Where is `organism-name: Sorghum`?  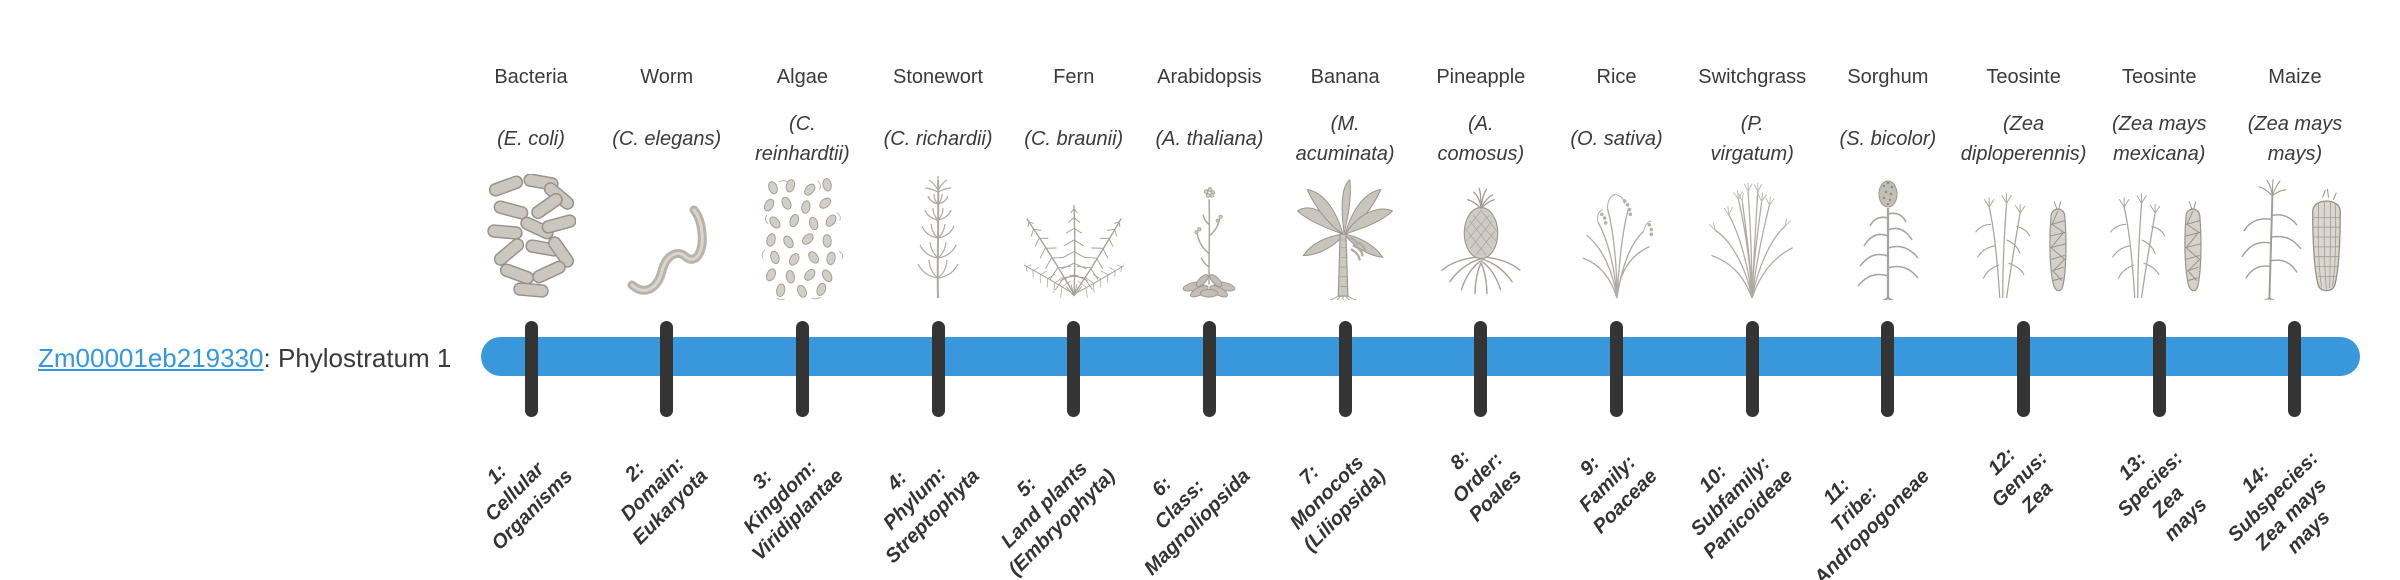 organism-name: Sorghum is located at coordinates (1888, 77).